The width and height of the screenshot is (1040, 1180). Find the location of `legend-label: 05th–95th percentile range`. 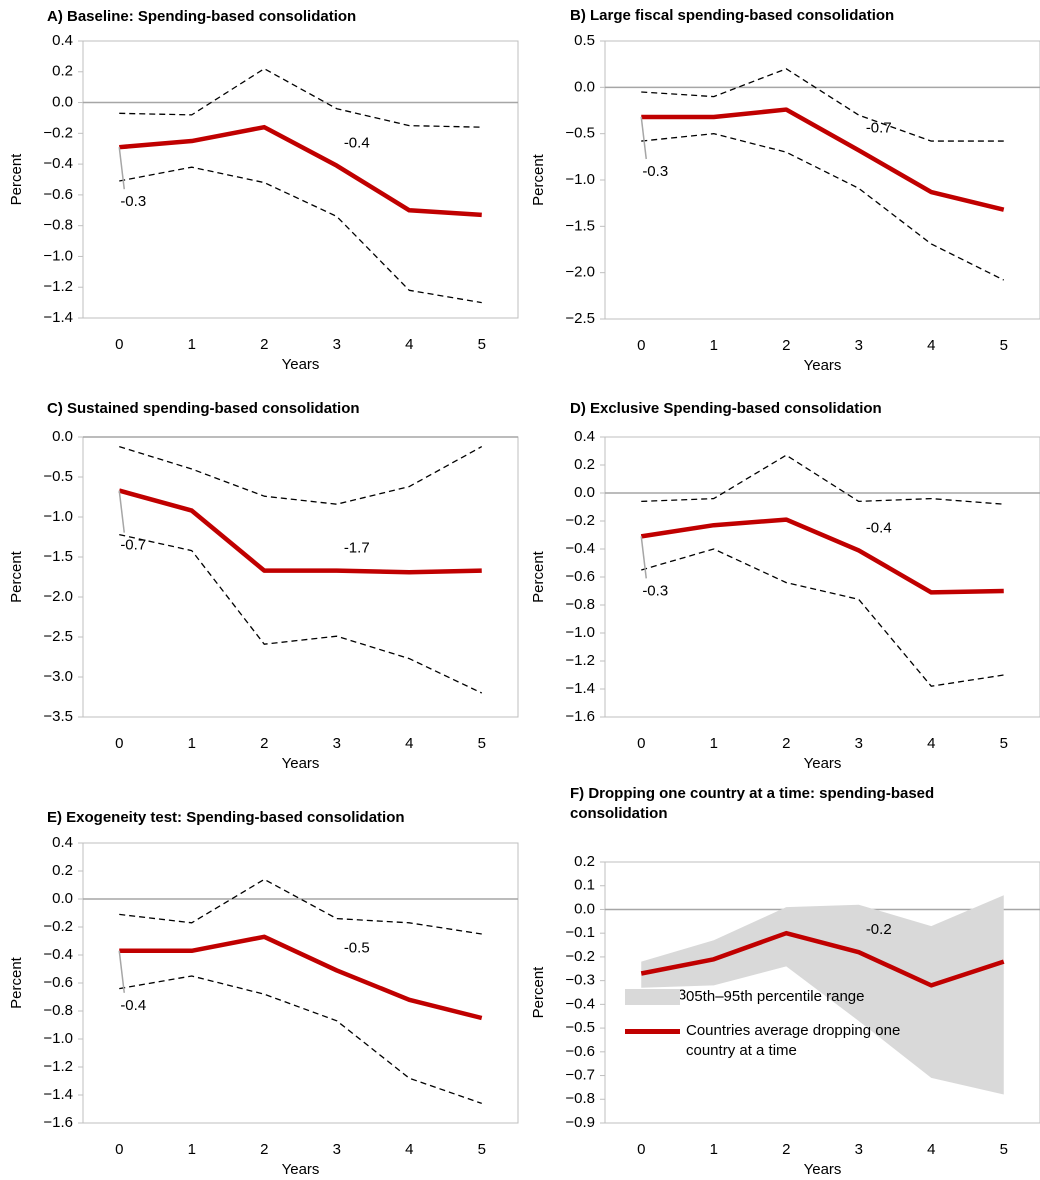

legend-label: 05th–95th percentile range is located at coordinates (775, 996).